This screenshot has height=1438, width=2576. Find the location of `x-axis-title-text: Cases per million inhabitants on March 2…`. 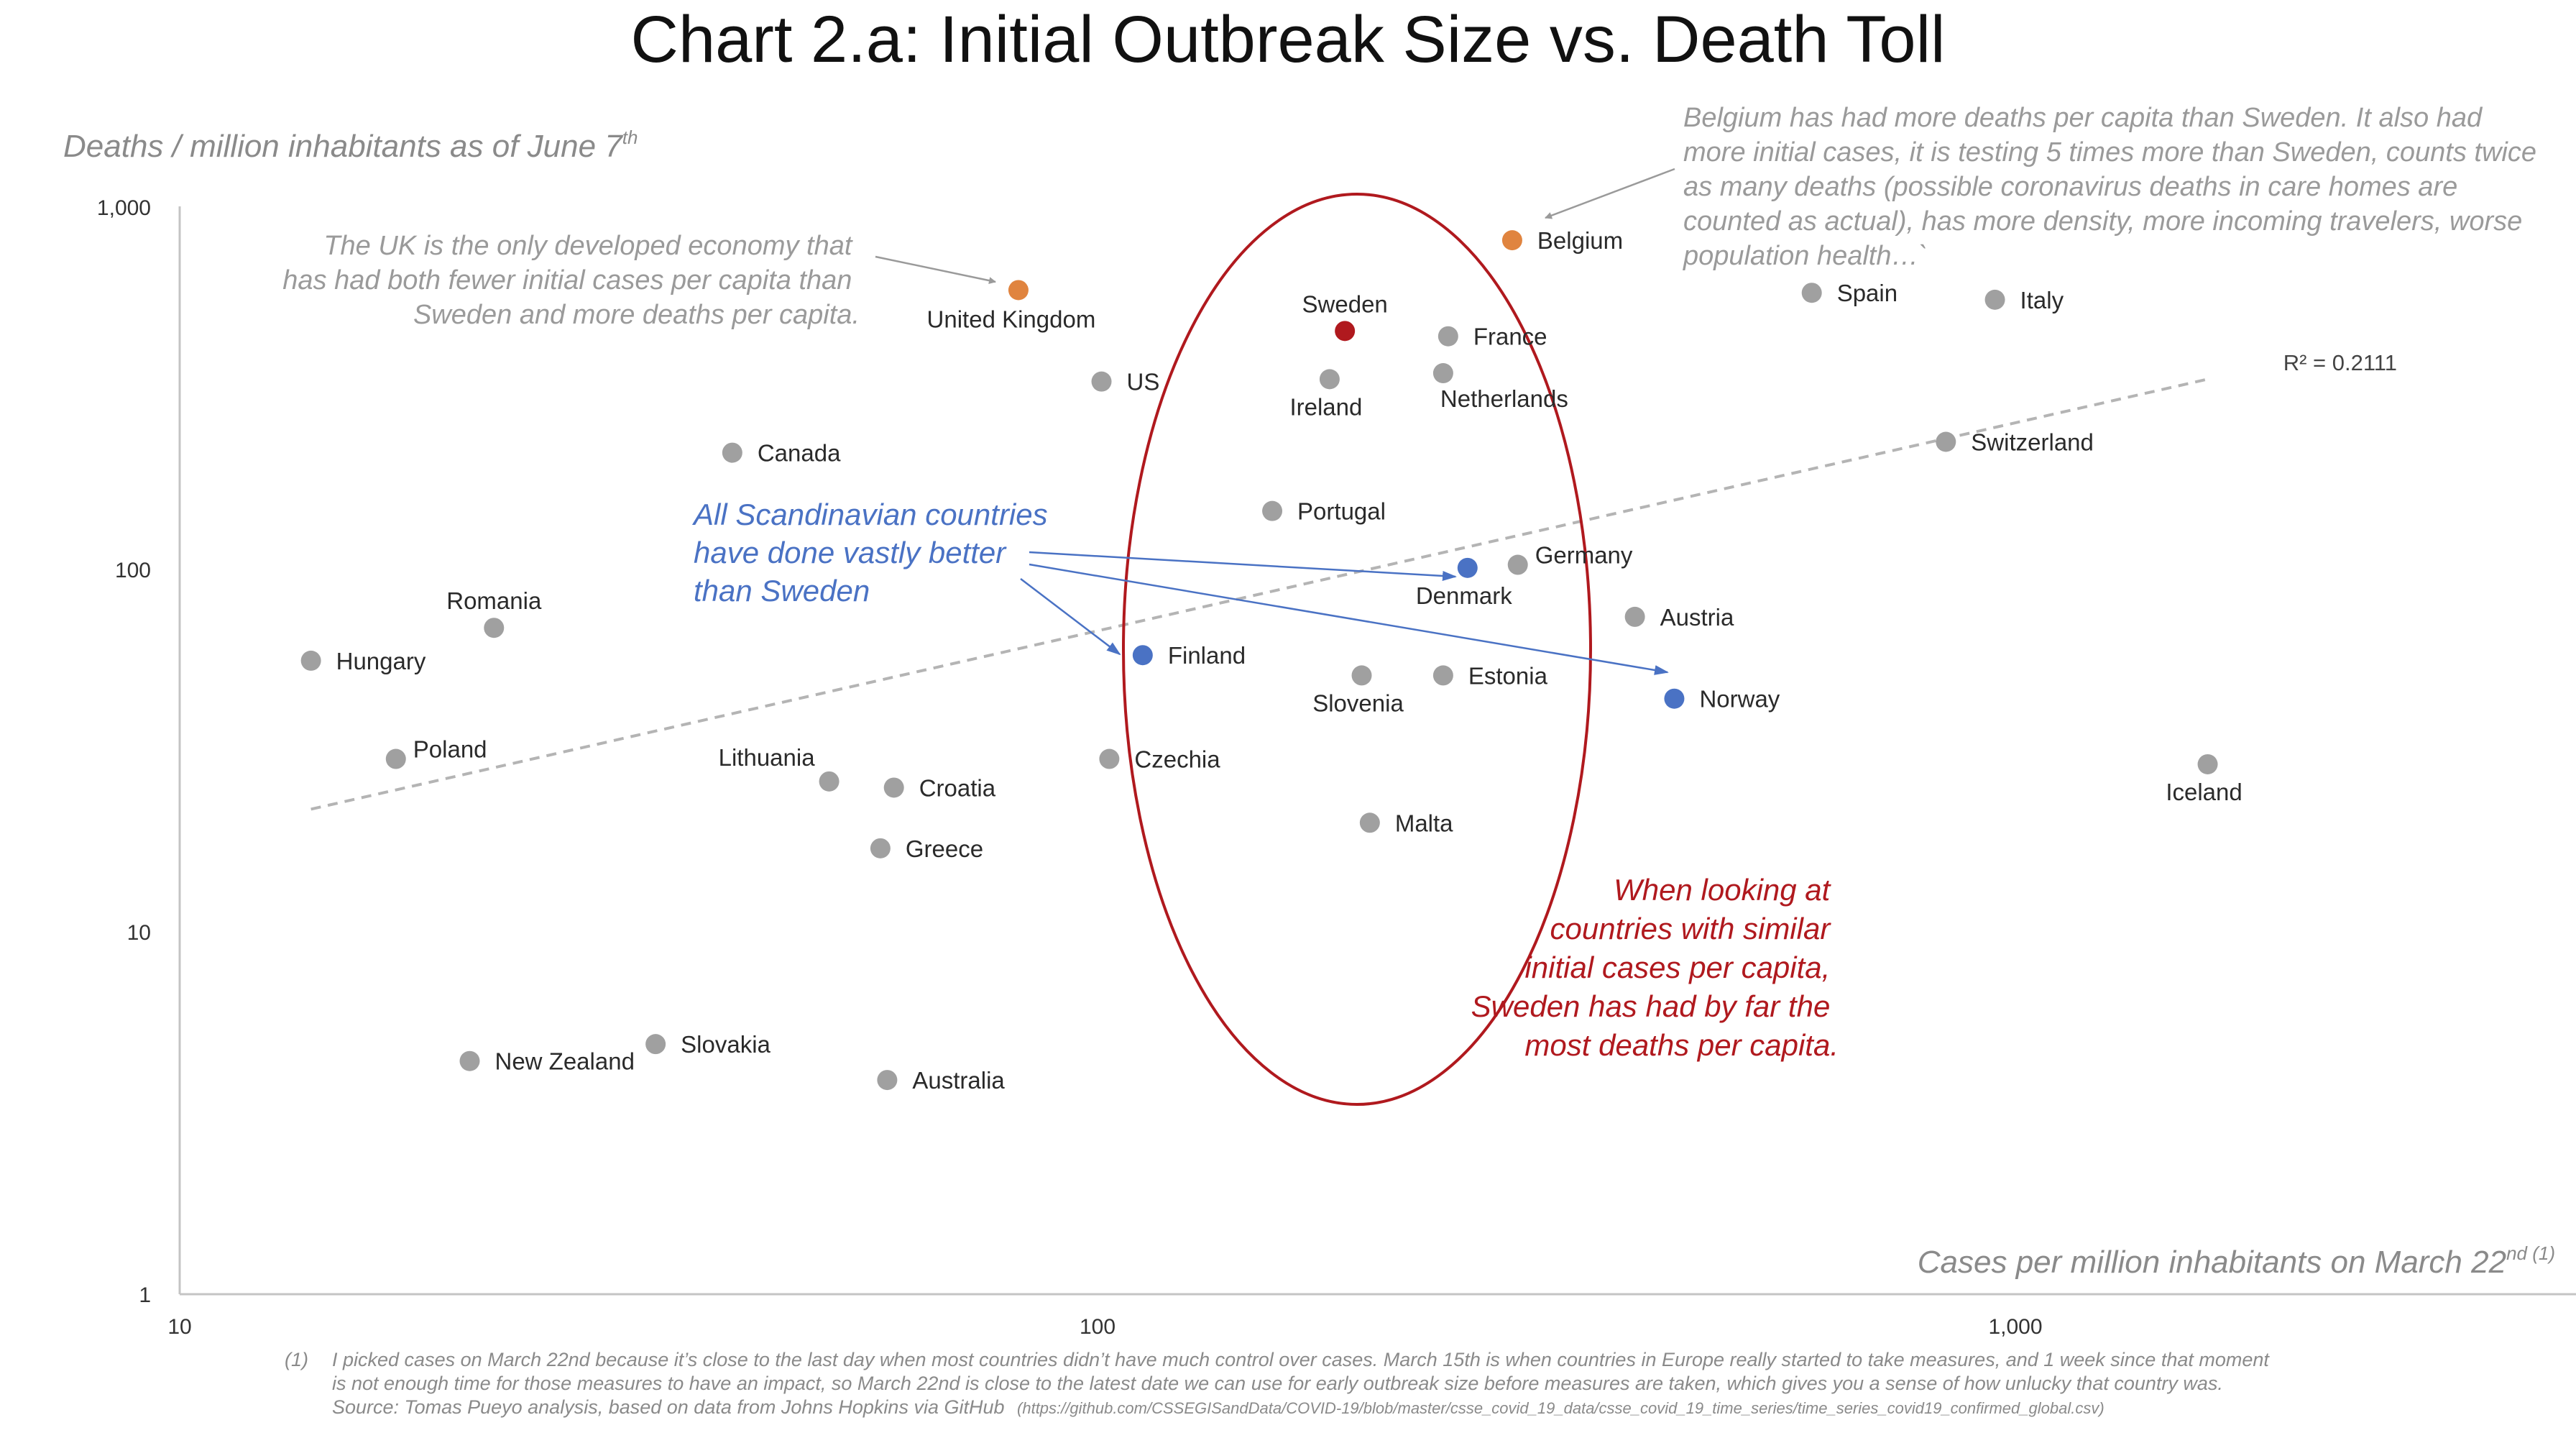

x-axis-title-text: Cases per million inhabitants on March 2… is located at coordinates (2212, 1262).